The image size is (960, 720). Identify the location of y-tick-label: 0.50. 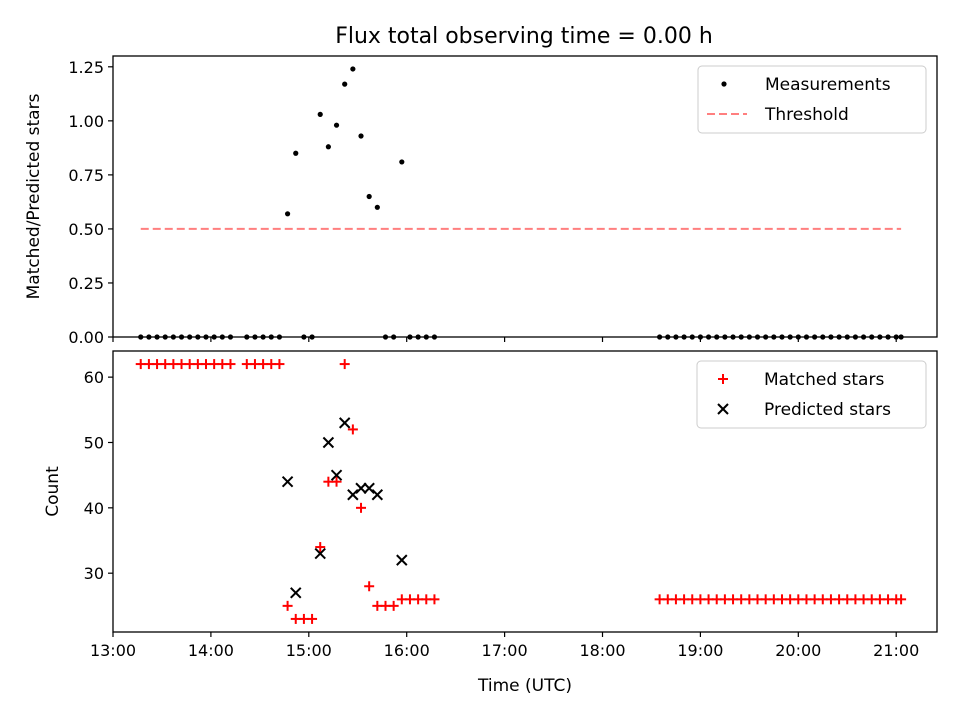
(86, 229).